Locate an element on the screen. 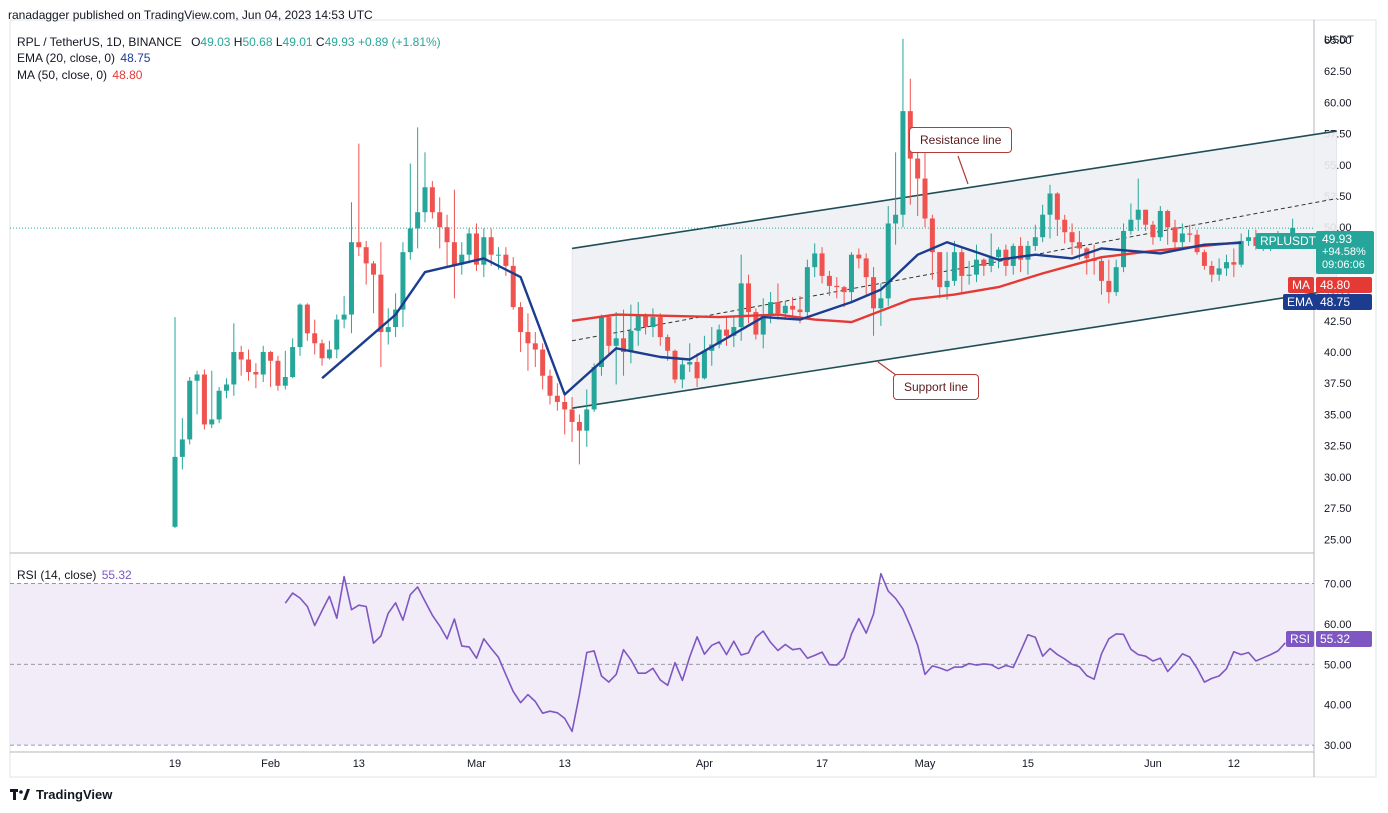 The height and width of the screenshot is (813, 1388). support-annotation: Support line is located at coordinates (936, 387).